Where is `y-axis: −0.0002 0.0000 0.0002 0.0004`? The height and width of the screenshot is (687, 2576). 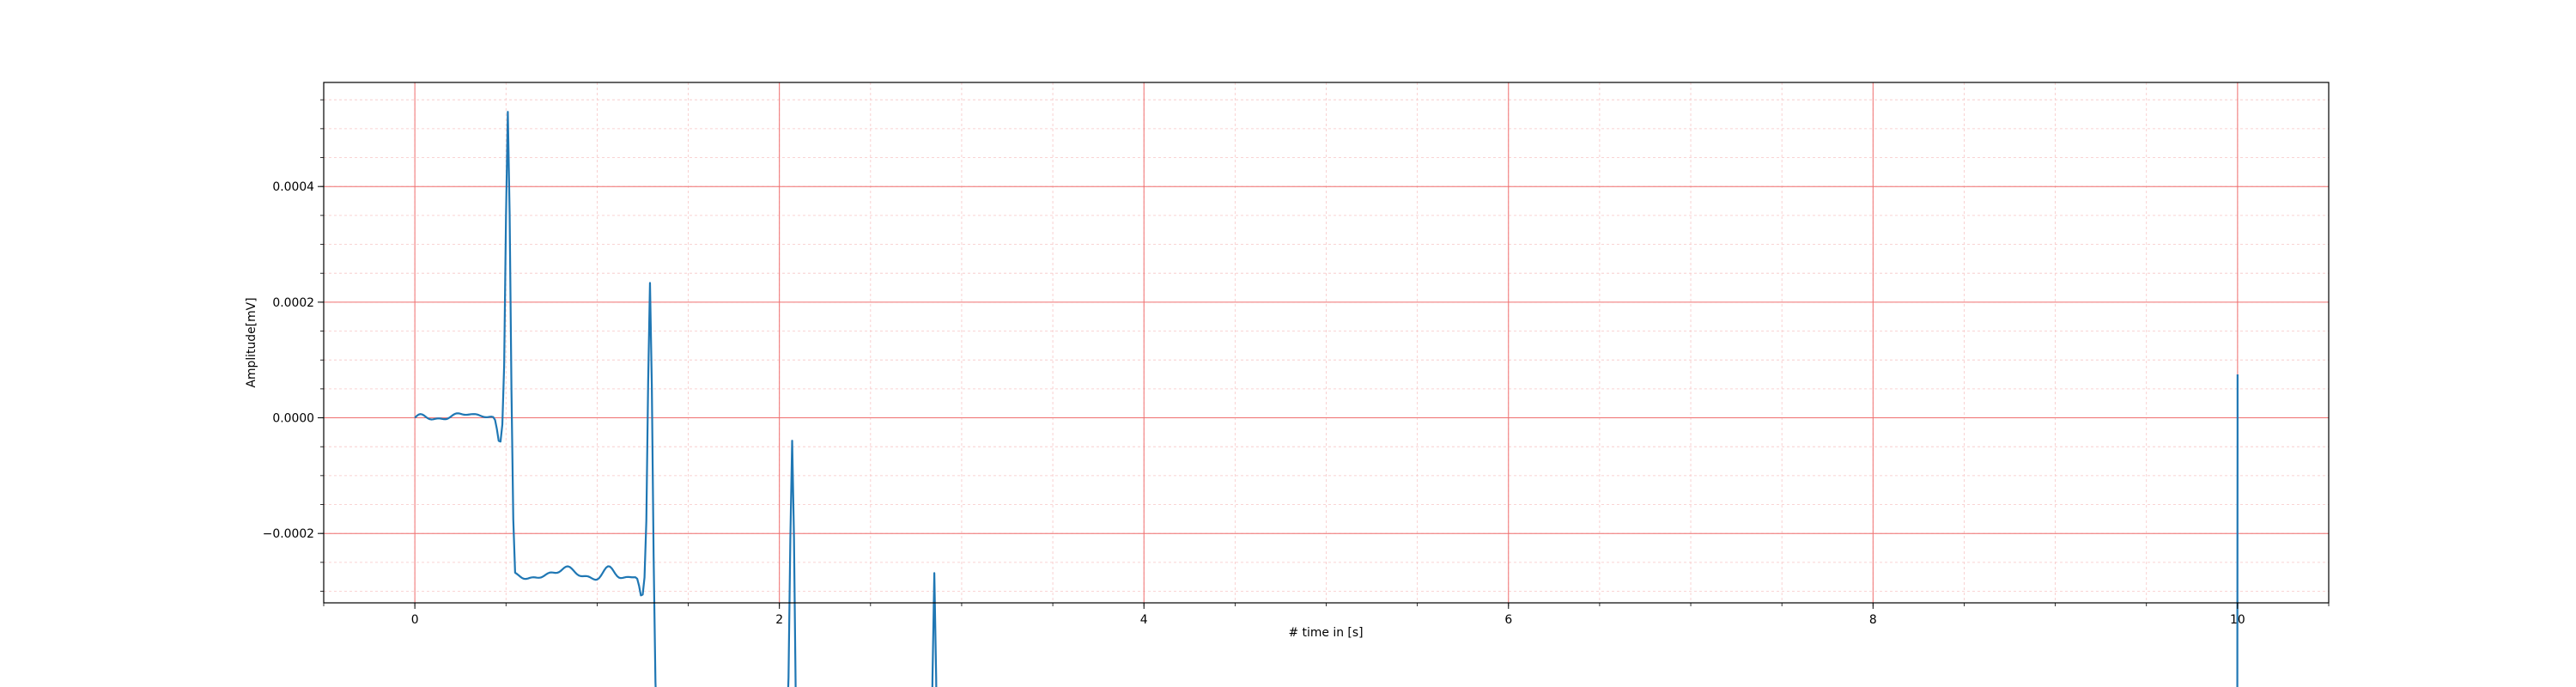 y-axis: −0.0002 0.0000 0.0002 0.0004 is located at coordinates (293, 345).